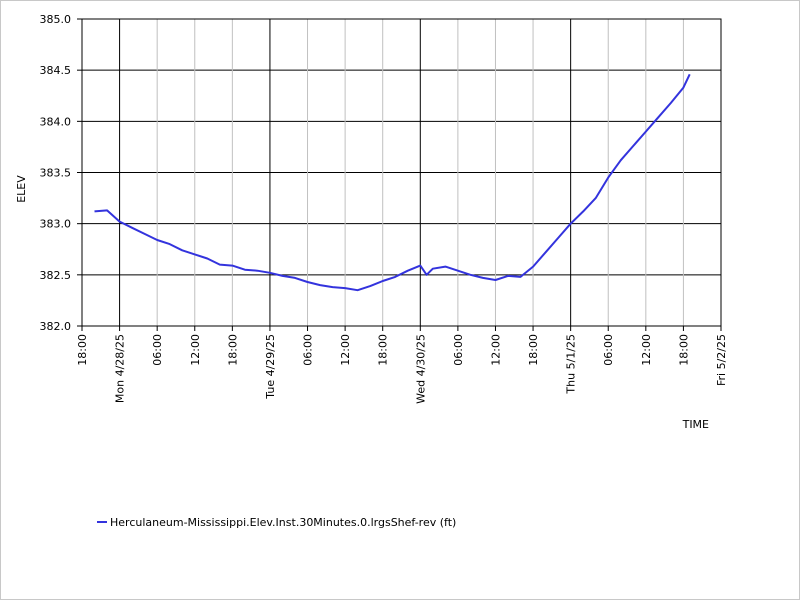 The height and width of the screenshot is (604, 800). I want to click on x-tick-label: Wed 4/30/25, so click(420, 369).